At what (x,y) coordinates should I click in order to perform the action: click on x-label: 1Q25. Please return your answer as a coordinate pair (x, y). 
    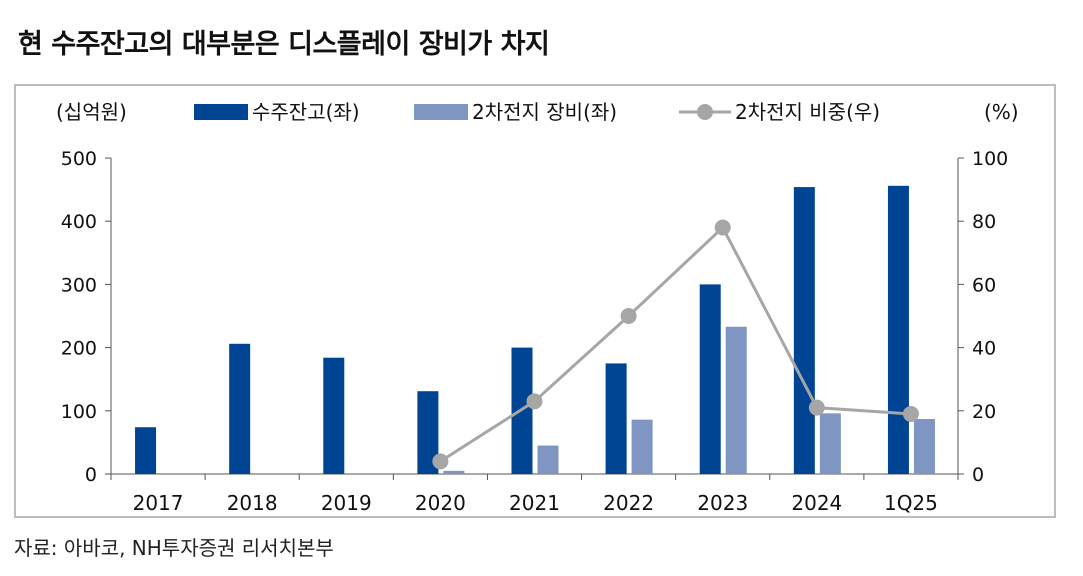
    Looking at the image, I should click on (911, 503).